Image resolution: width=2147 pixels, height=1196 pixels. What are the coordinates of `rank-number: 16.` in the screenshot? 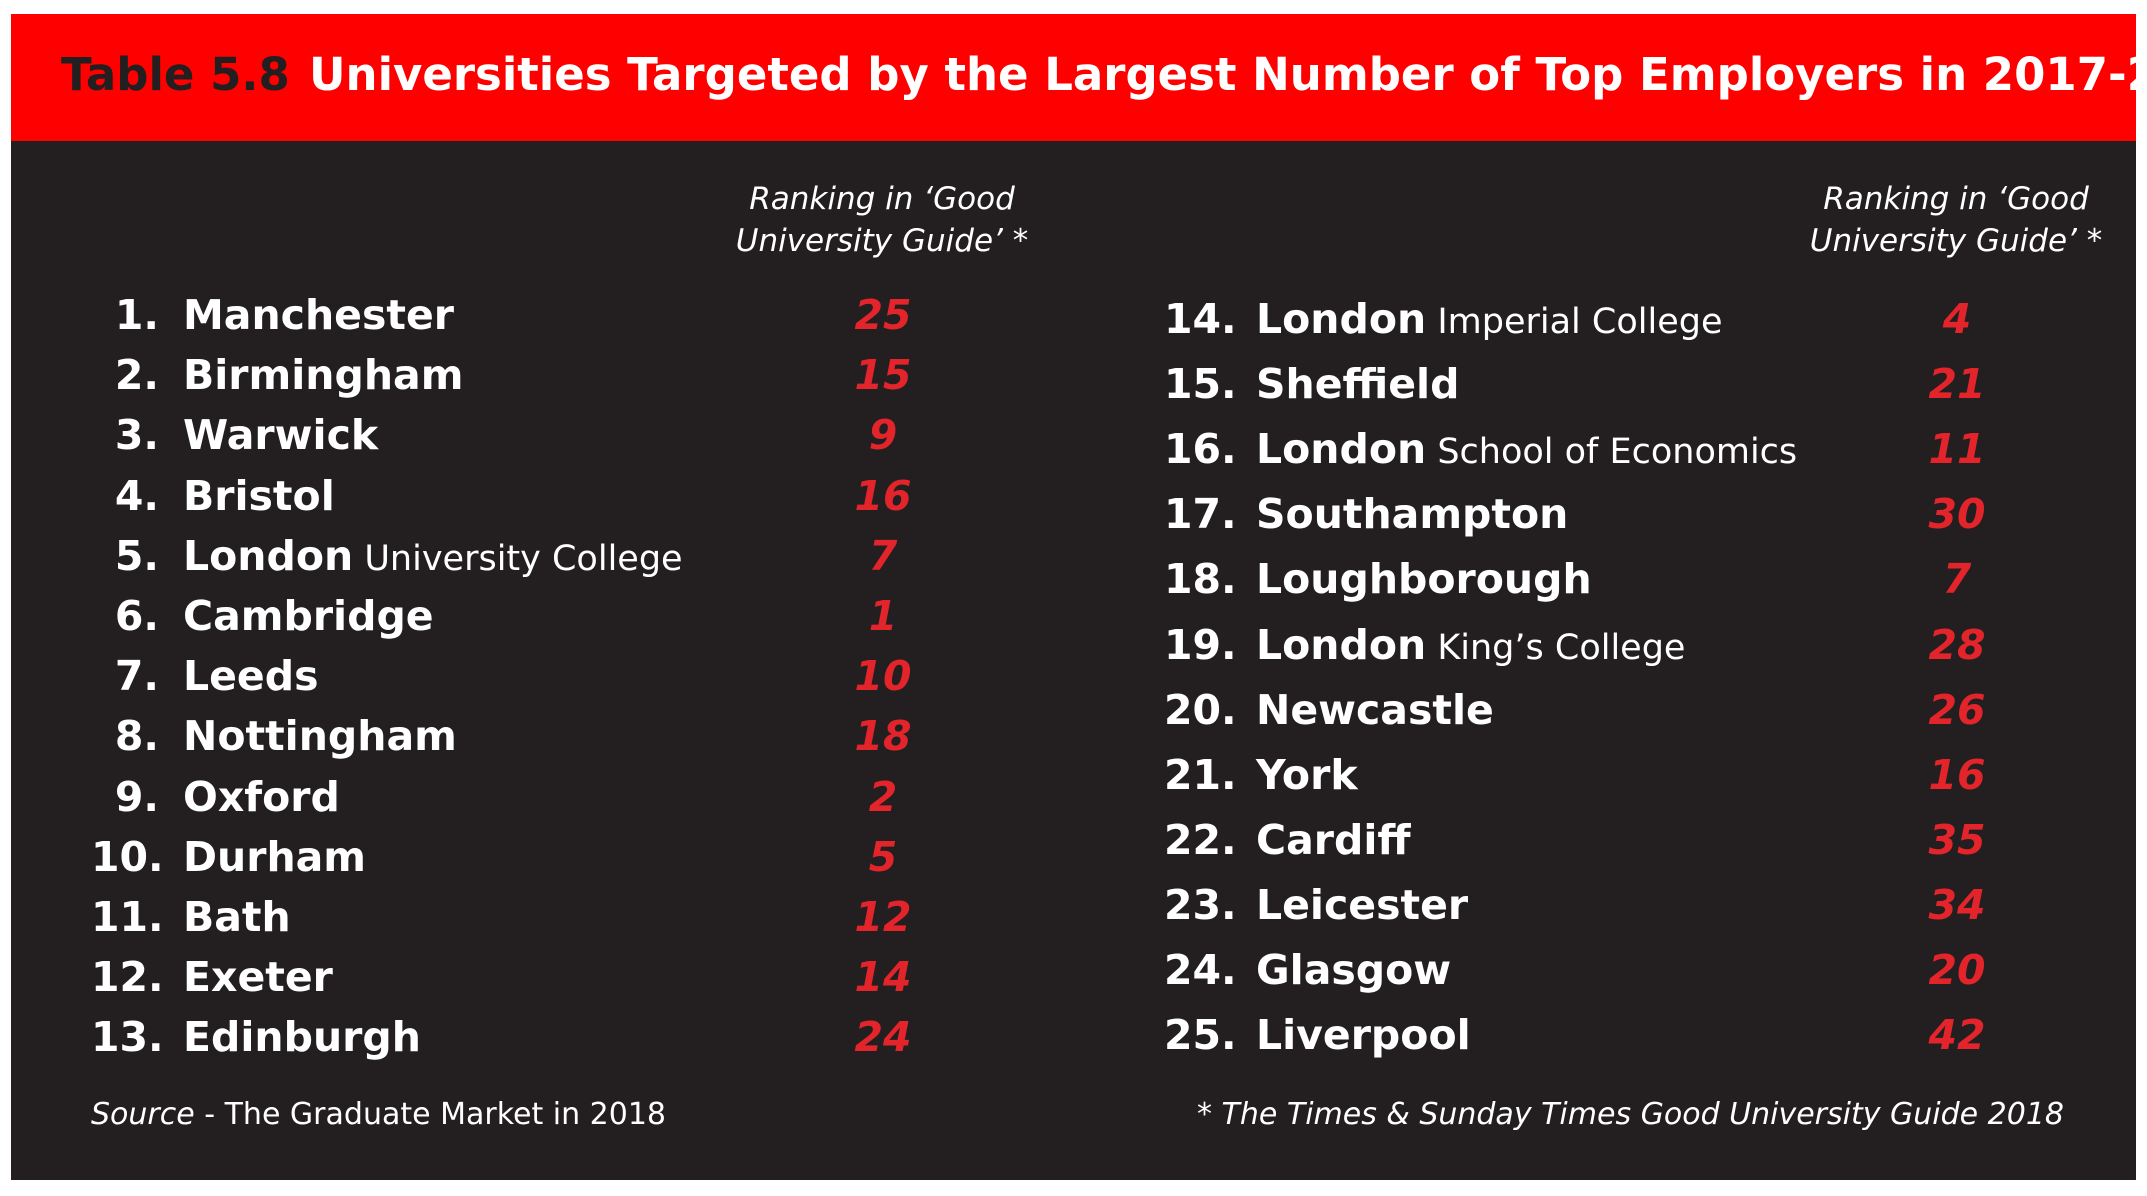 It's located at (1200, 449).